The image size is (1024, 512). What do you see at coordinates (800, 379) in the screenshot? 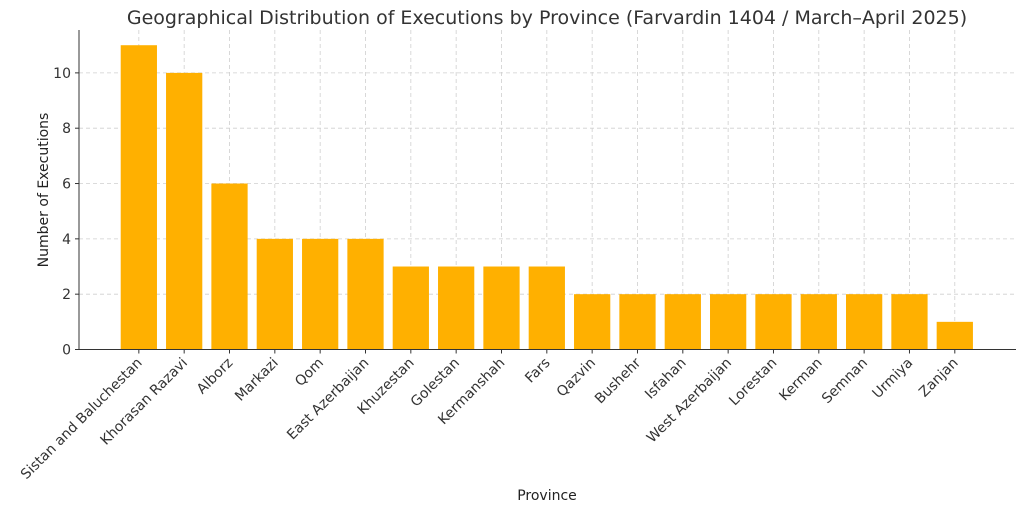
I see `x-tick-label: Kerman` at bounding box center [800, 379].